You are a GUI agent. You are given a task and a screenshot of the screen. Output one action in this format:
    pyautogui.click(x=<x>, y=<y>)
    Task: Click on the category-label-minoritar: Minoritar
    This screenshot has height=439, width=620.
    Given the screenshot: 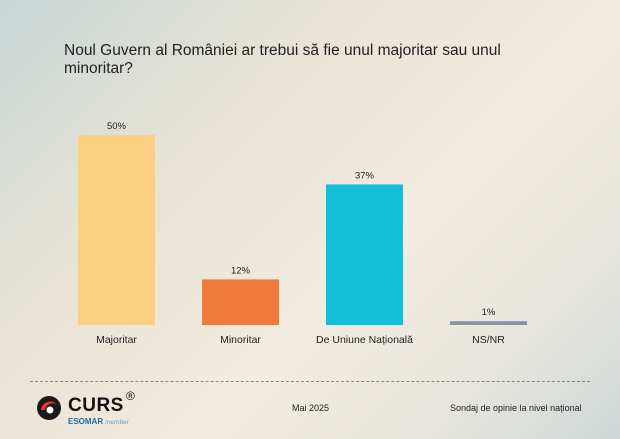 What is the action you would take?
    pyautogui.click(x=240, y=340)
    